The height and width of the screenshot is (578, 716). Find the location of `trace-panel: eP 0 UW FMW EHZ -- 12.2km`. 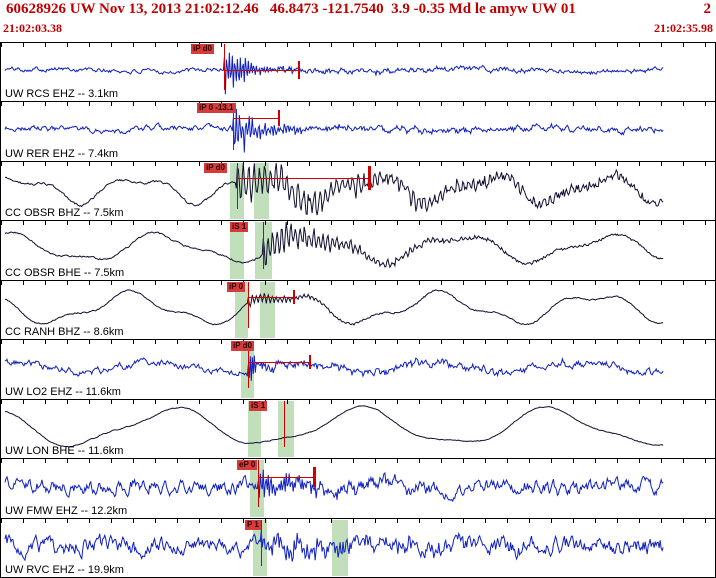

trace-panel: eP 0 UW FMW EHZ -- 12.2km is located at coordinates (358, 488).